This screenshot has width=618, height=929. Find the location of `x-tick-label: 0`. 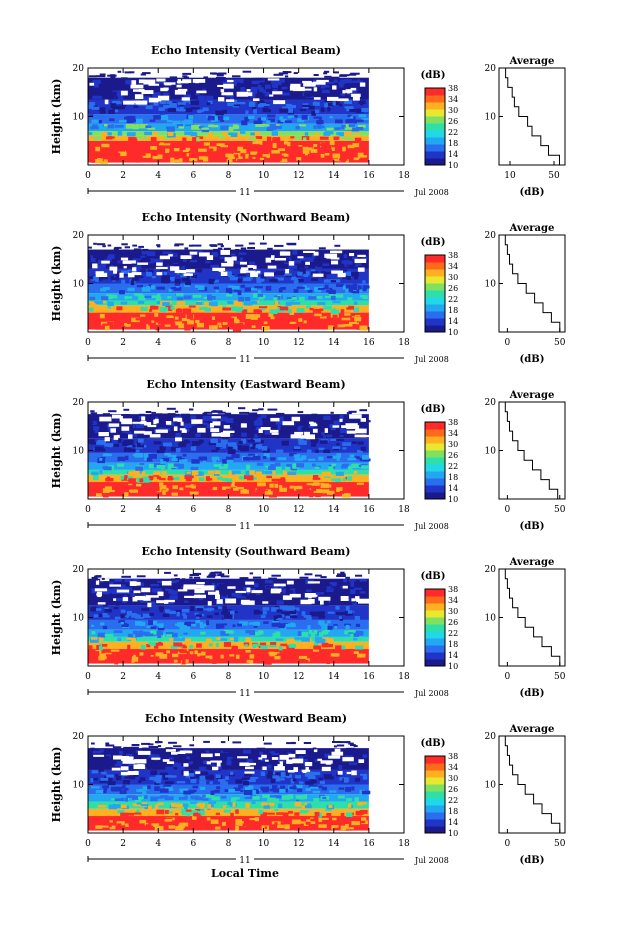

x-tick-label: 0 is located at coordinates (88, 343).